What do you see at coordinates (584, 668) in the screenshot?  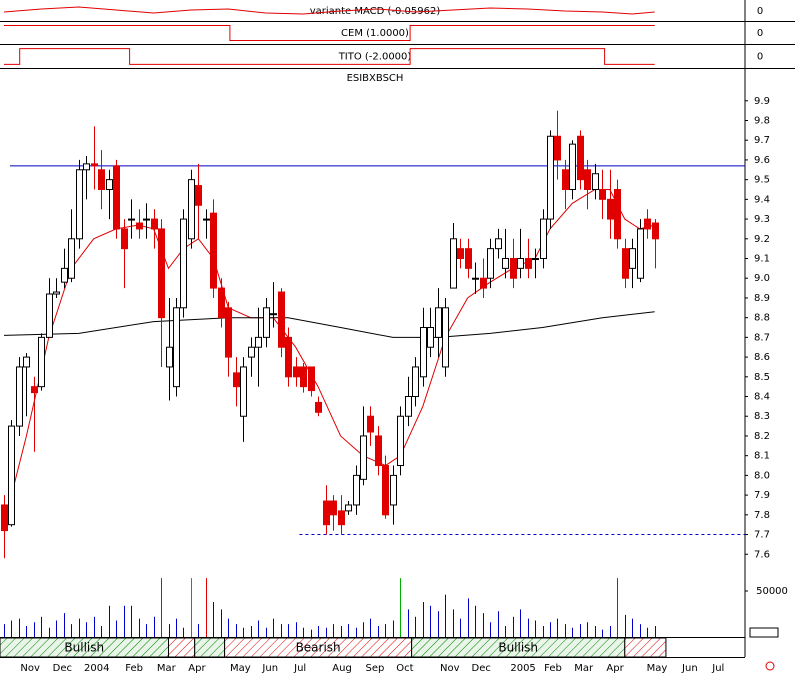 I see `x-tick-label: Mar` at bounding box center [584, 668].